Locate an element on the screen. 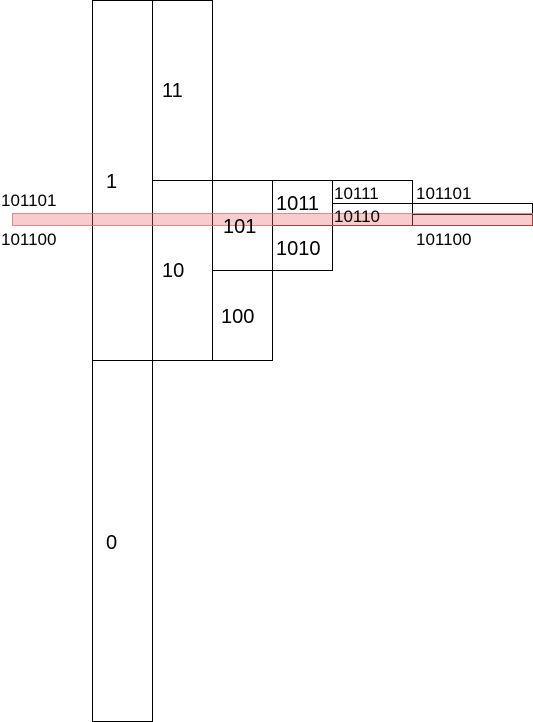  node-label-10: 10 is located at coordinates (173, 271).